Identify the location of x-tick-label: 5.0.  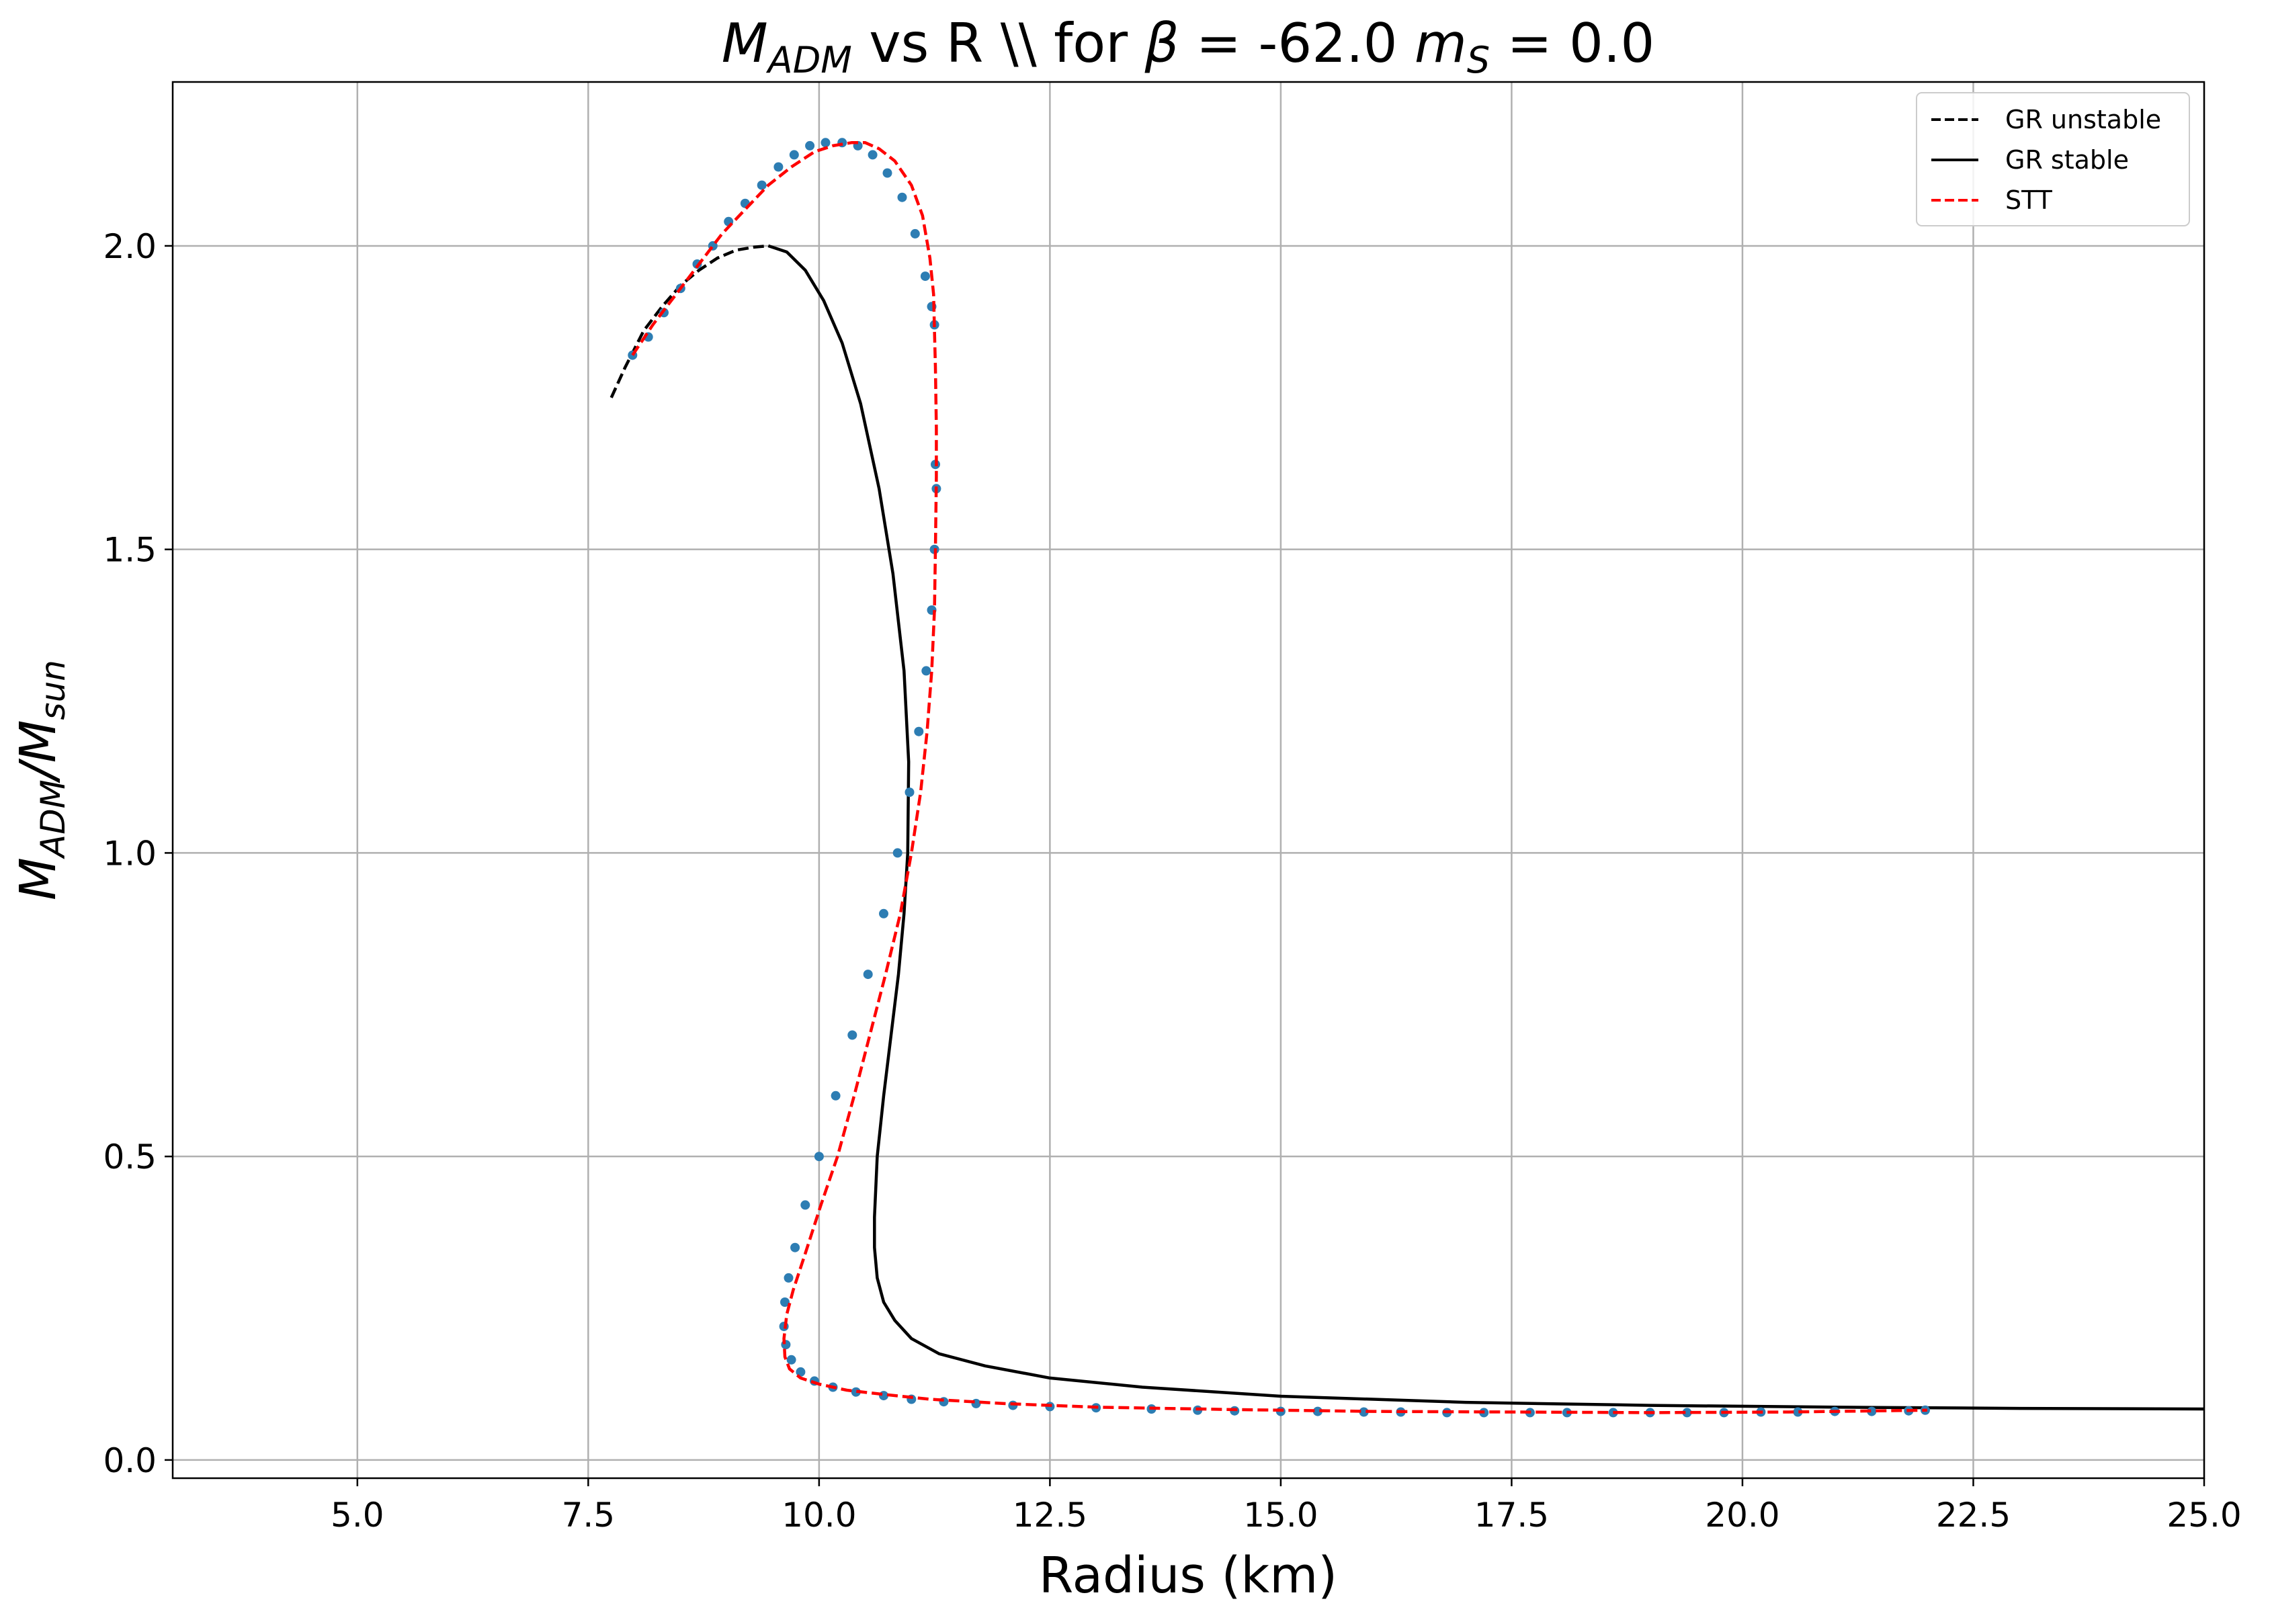
(357, 1515).